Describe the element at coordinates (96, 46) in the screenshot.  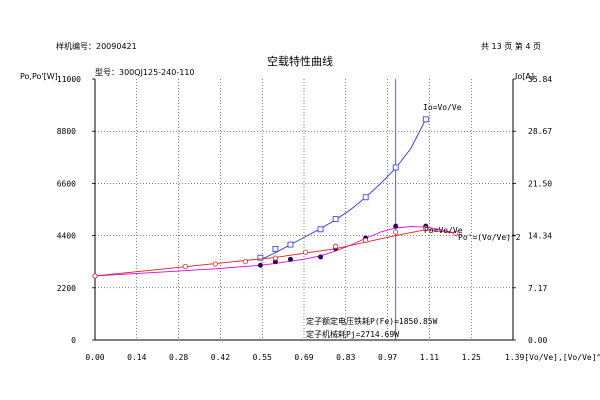
I see `sample-number: 样机编号：20090421` at that location.